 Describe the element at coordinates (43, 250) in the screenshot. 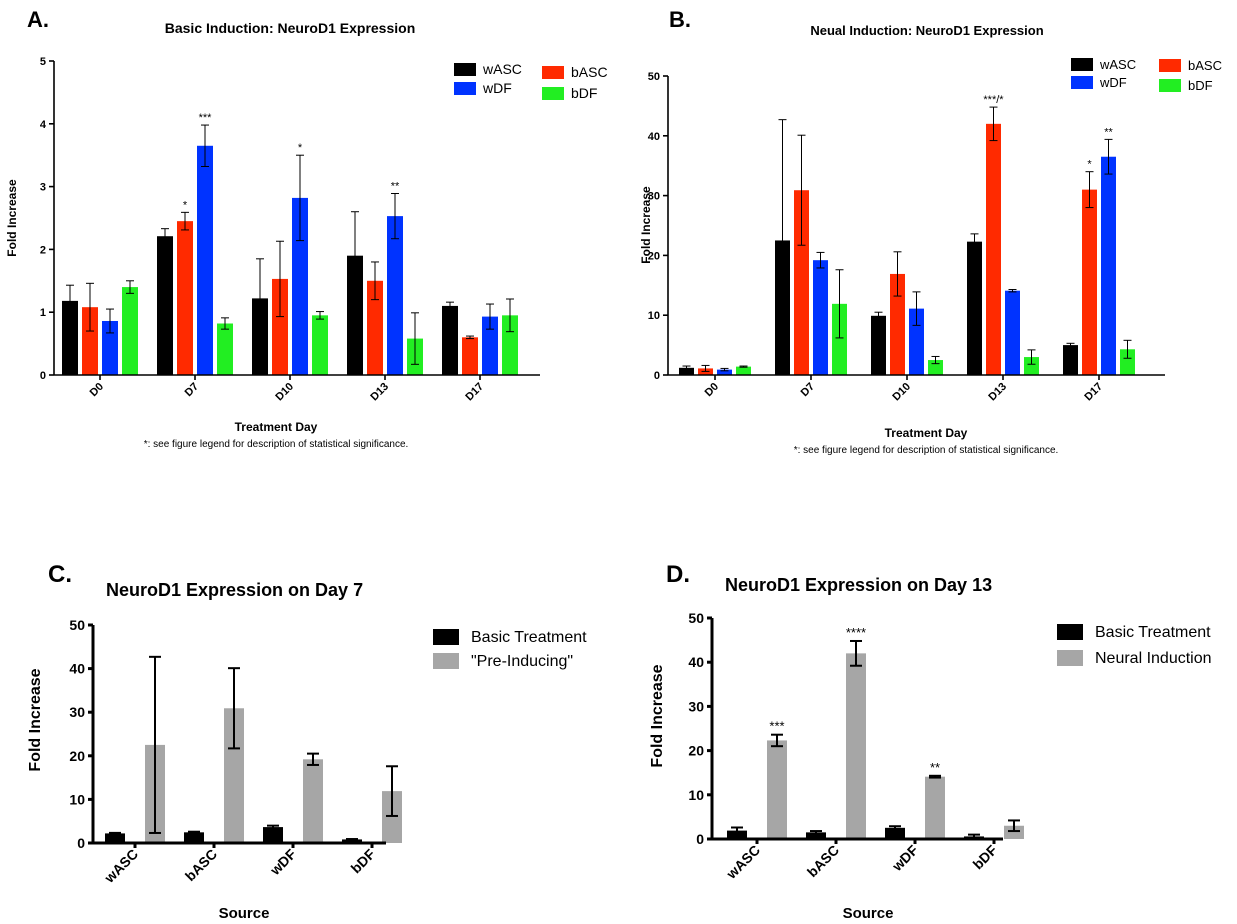

I see `y-tick-label: 2` at that location.